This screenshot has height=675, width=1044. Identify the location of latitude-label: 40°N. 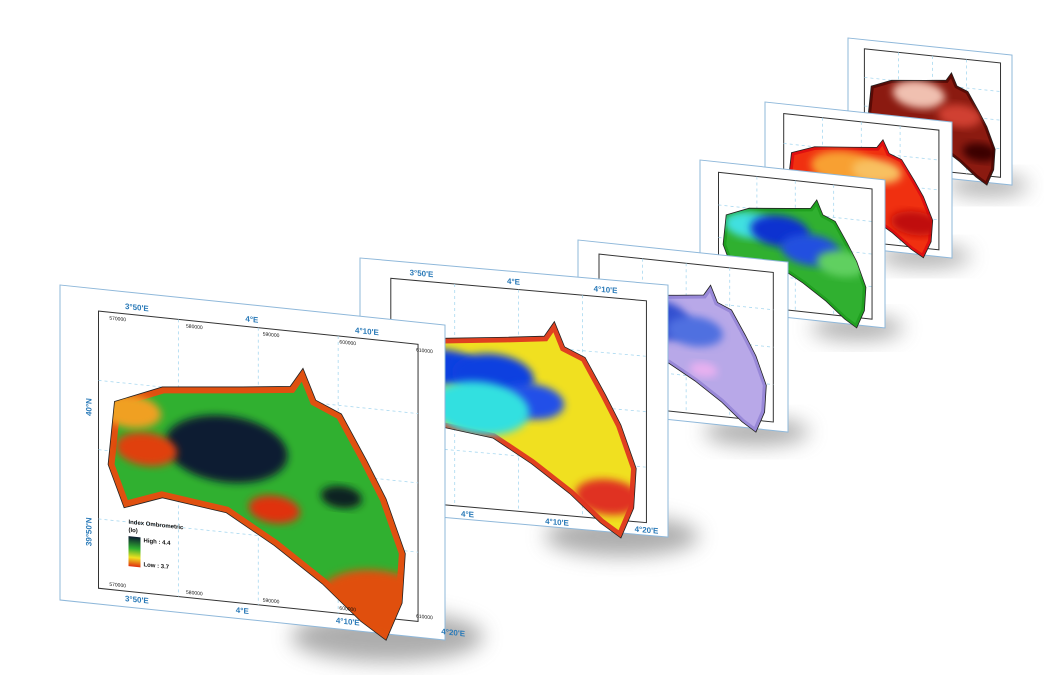
(89, 406).